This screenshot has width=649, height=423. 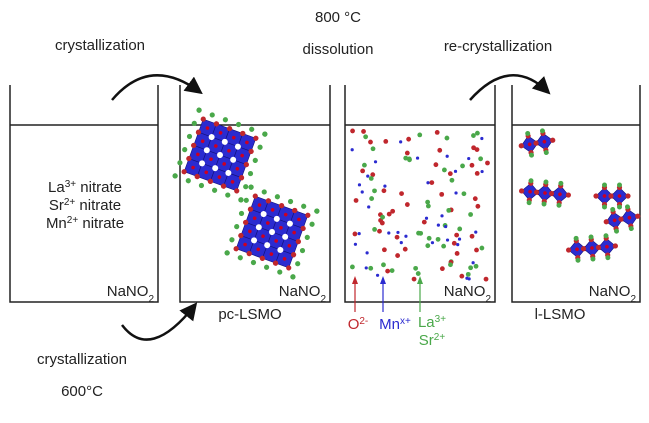 What do you see at coordinates (73, 220) in the screenshot?
I see `precursor-label-part: 2+` at bounding box center [73, 220].